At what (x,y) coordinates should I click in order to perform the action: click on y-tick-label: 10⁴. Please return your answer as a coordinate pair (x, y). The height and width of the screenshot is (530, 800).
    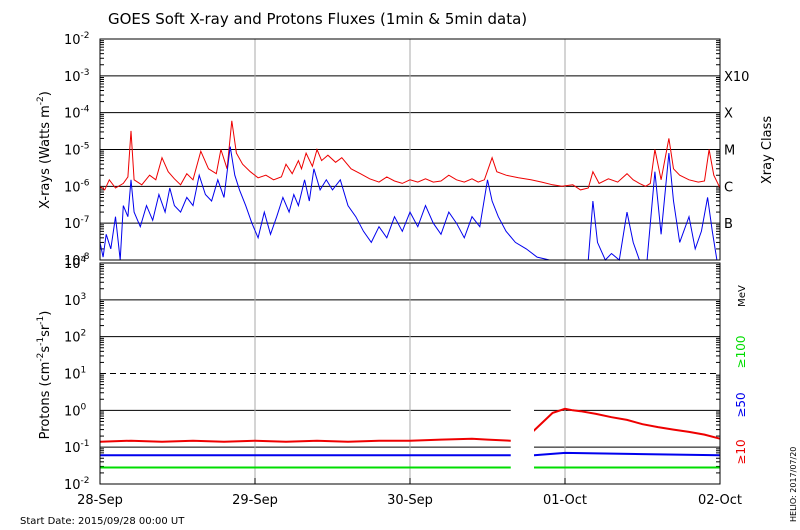
    Looking at the image, I should click on (75, 263).